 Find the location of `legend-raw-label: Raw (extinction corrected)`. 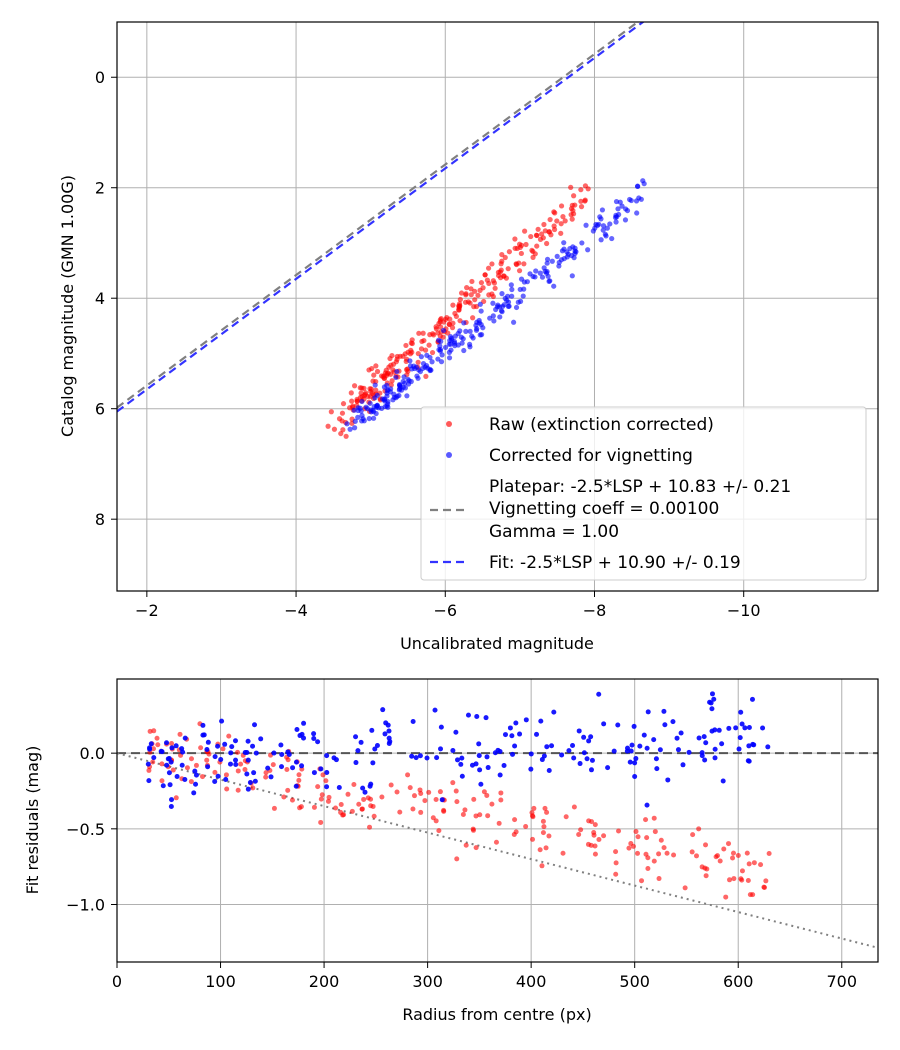

legend-raw-label: Raw (extinction corrected) is located at coordinates (601, 425).